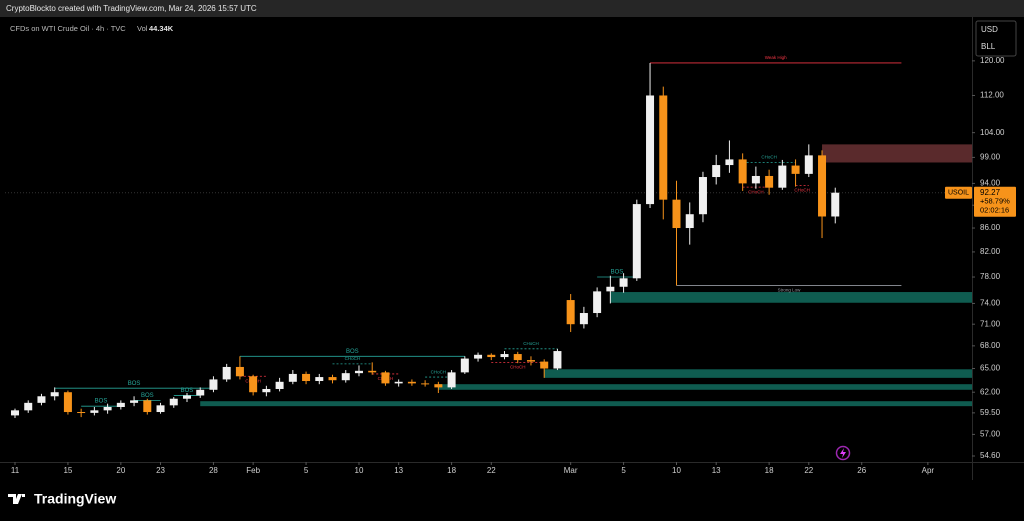 The image size is (1024, 521). I want to click on currency: USD, so click(989, 29).